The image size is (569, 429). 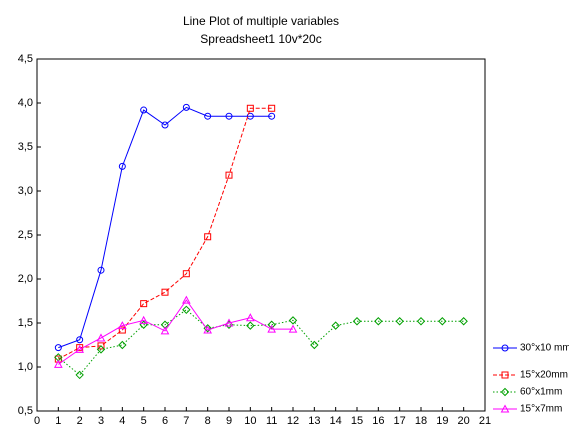 What do you see at coordinates (250, 421) in the screenshot?
I see `x-tick-label: 10` at bounding box center [250, 421].